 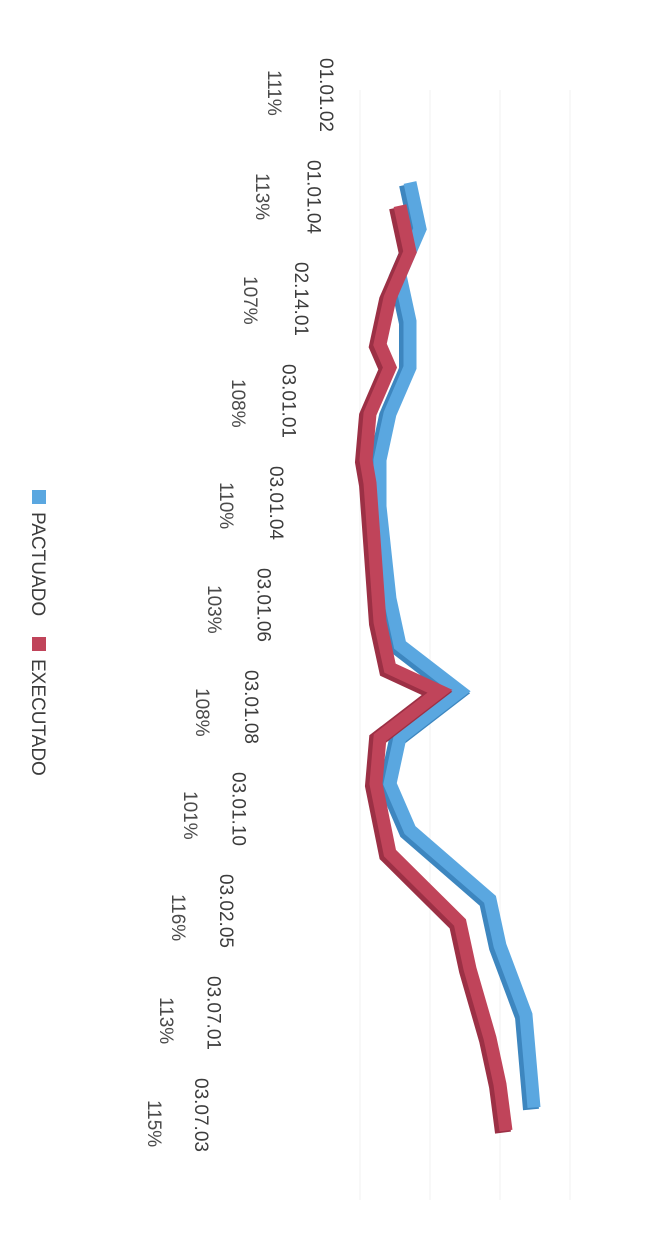 I want to click on percent-label: 111%, so click(x=273, y=93).